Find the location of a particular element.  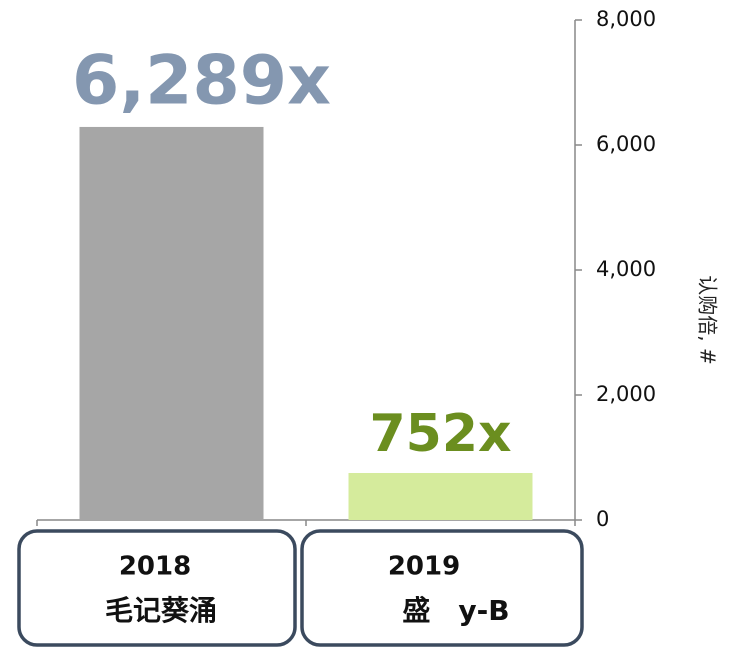

y-tick-label: 4,000 is located at coordinates (626, 269).